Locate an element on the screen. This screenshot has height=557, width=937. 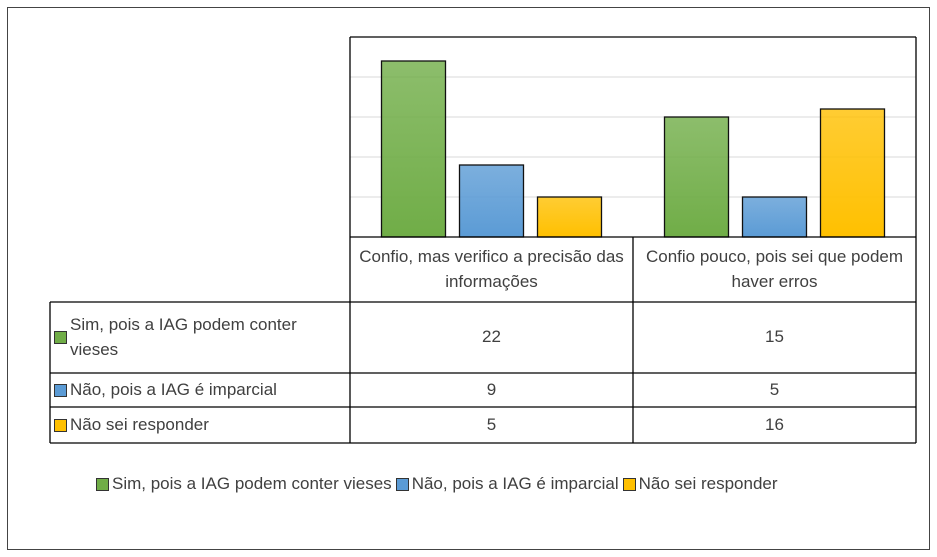
table-row-header: Não sei responder is located at coordinates (201, 425).